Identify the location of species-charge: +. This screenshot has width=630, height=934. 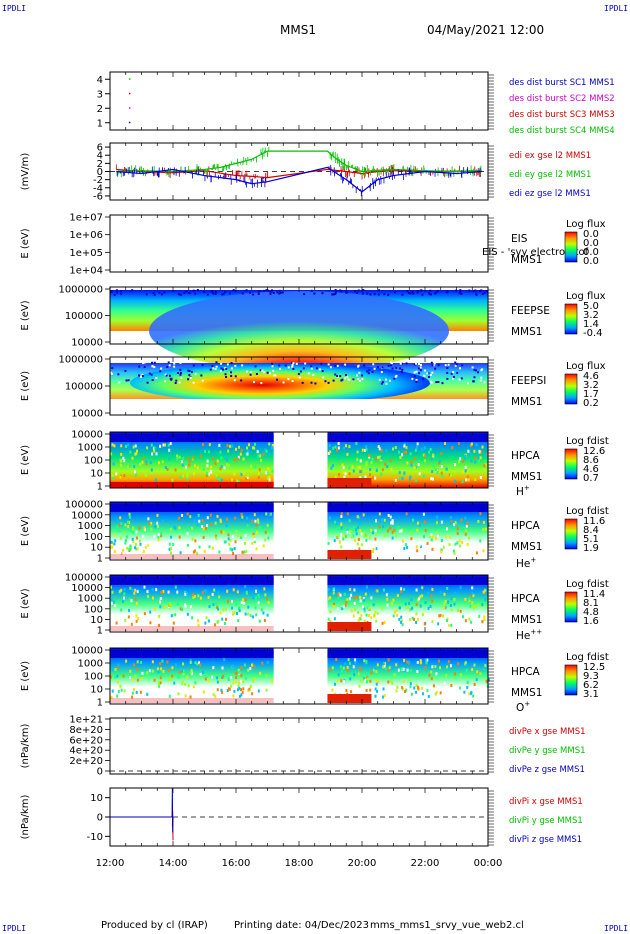
(527, 488).